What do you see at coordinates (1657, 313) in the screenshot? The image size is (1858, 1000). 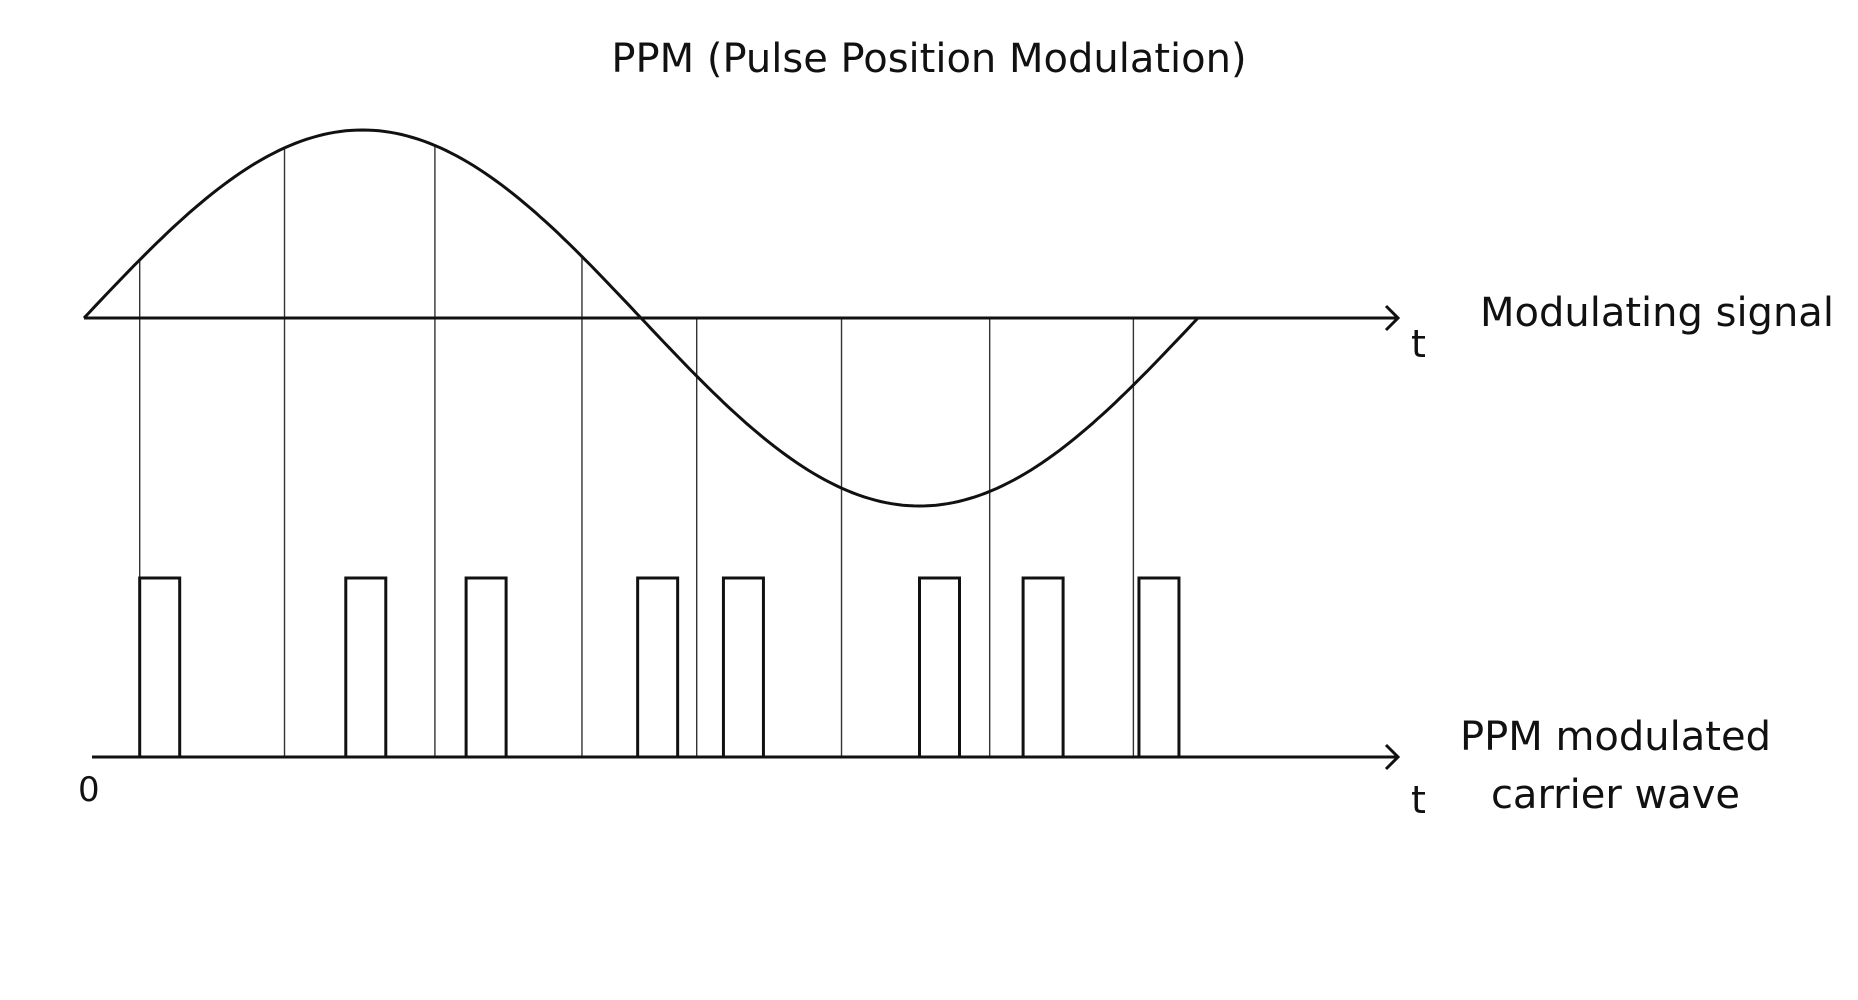 I see `modulating-signal-label: Modulating signal` at bounding box center [1657, 313].